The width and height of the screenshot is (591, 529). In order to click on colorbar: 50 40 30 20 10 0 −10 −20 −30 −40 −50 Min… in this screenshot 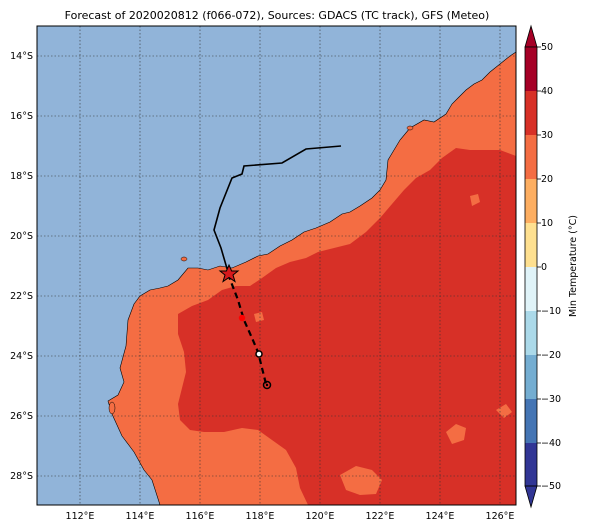, I will do `click(551, 266)`.